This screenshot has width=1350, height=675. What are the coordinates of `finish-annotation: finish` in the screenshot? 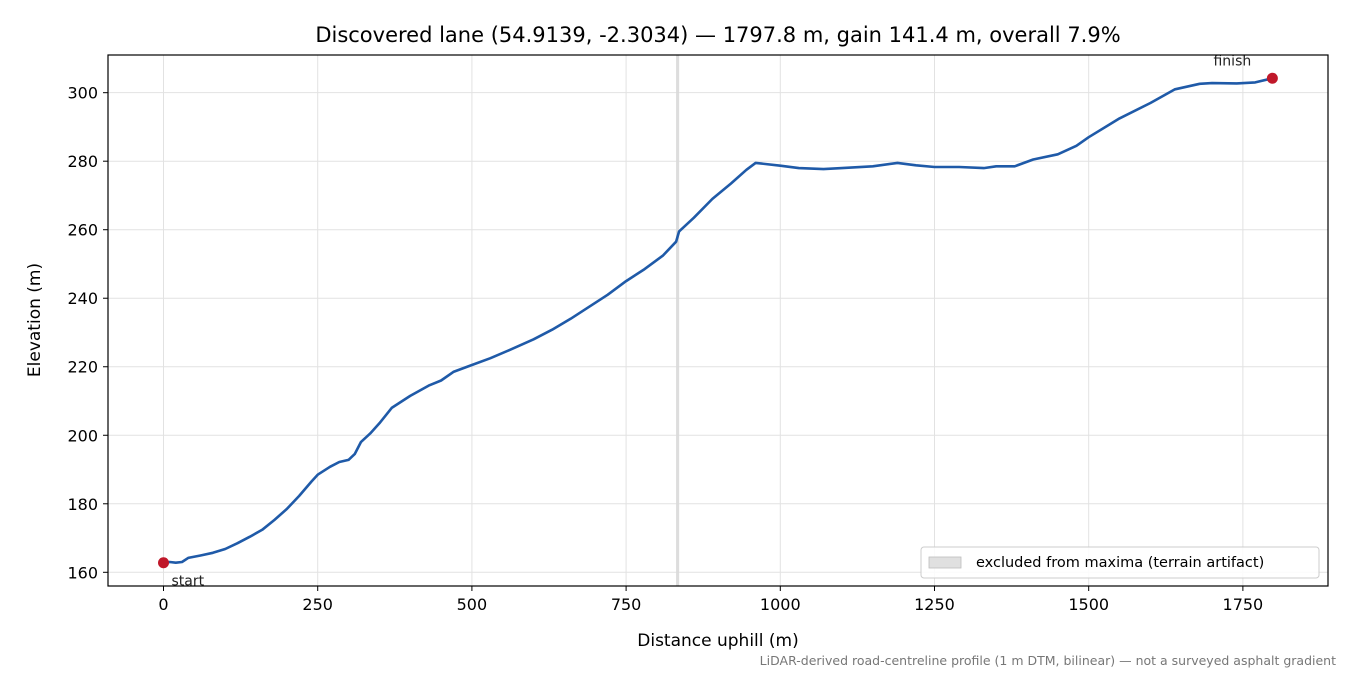 It's located at (1232, 61).